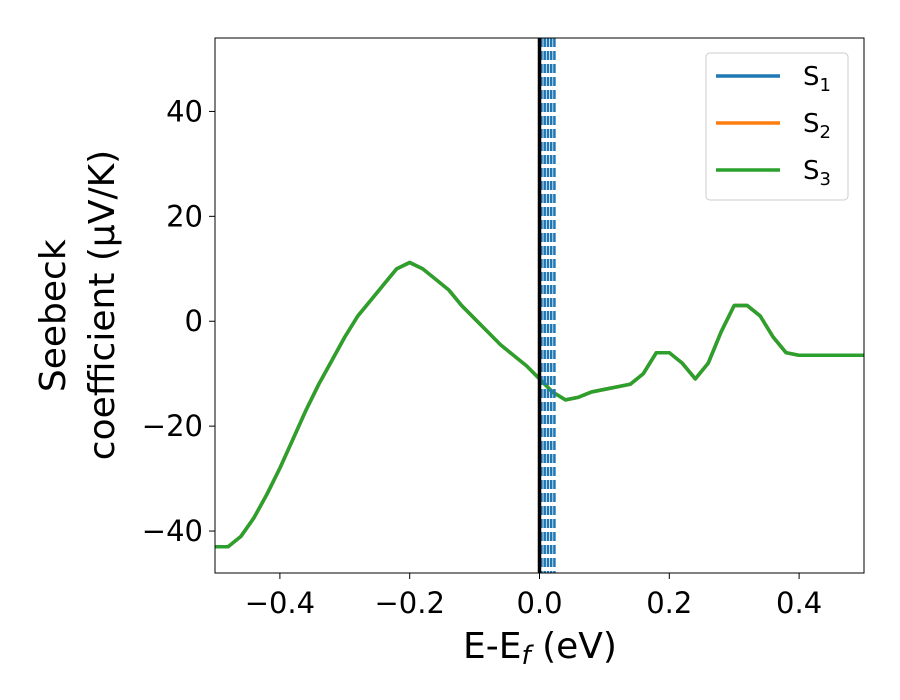 This screenshot has width=900, height=700. What do you see at coordinates (574, 646) in the screenshot?
I see `x-axis-label-unit: (eV)` at bounding box center [574, 646].